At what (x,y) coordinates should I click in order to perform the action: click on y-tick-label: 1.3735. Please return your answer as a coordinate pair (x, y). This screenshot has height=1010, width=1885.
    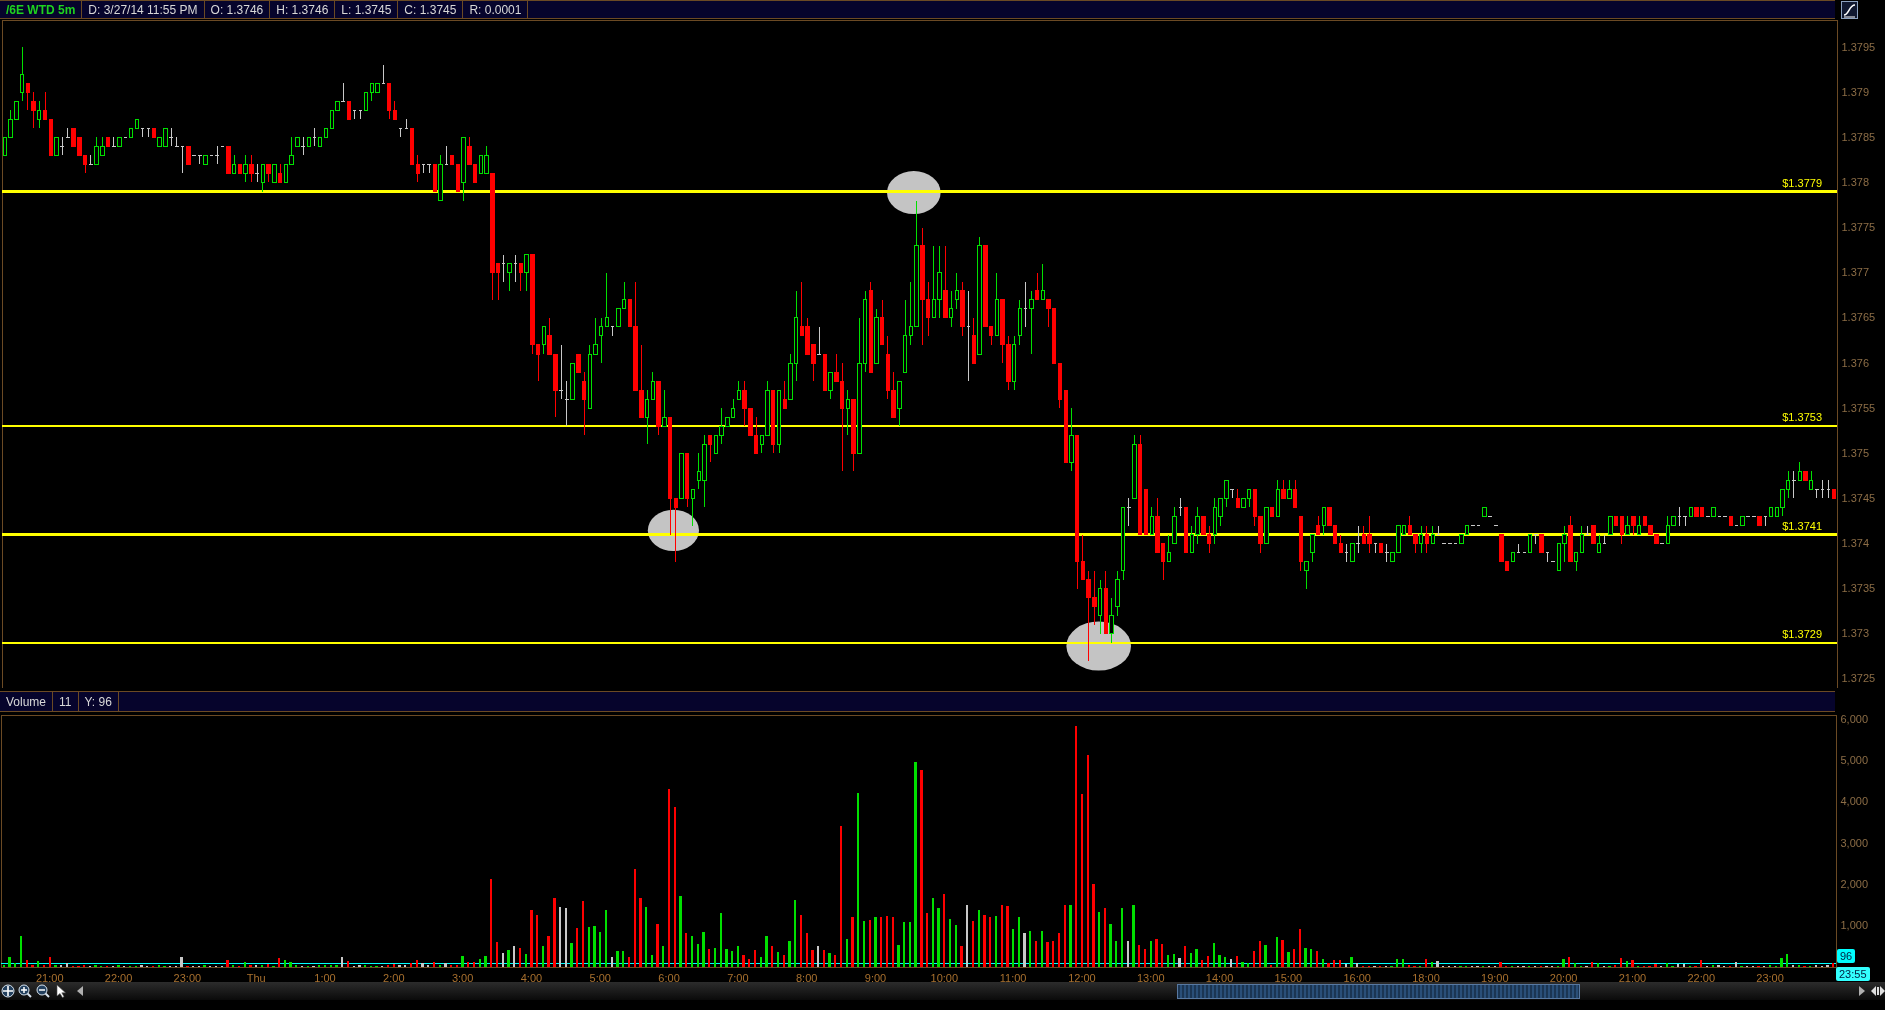
    Looking at the image, I should click on (1858, 588).